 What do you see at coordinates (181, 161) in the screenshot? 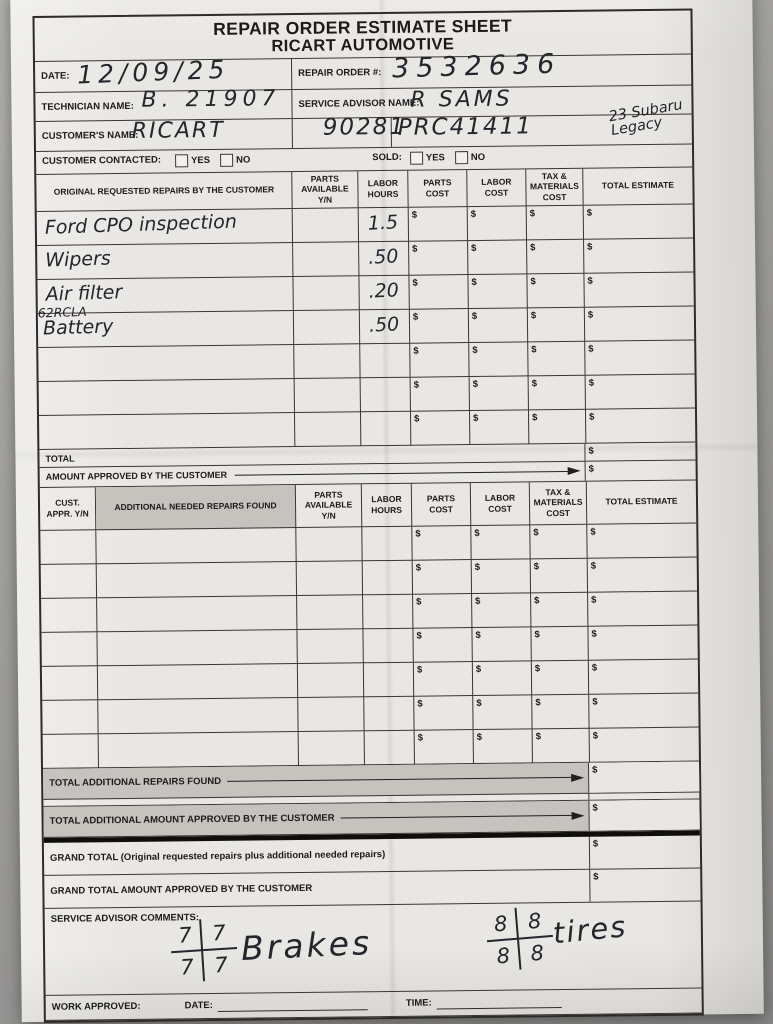
I see `checkbox-customer-contacted-yes` at bounding box center [181, 161].